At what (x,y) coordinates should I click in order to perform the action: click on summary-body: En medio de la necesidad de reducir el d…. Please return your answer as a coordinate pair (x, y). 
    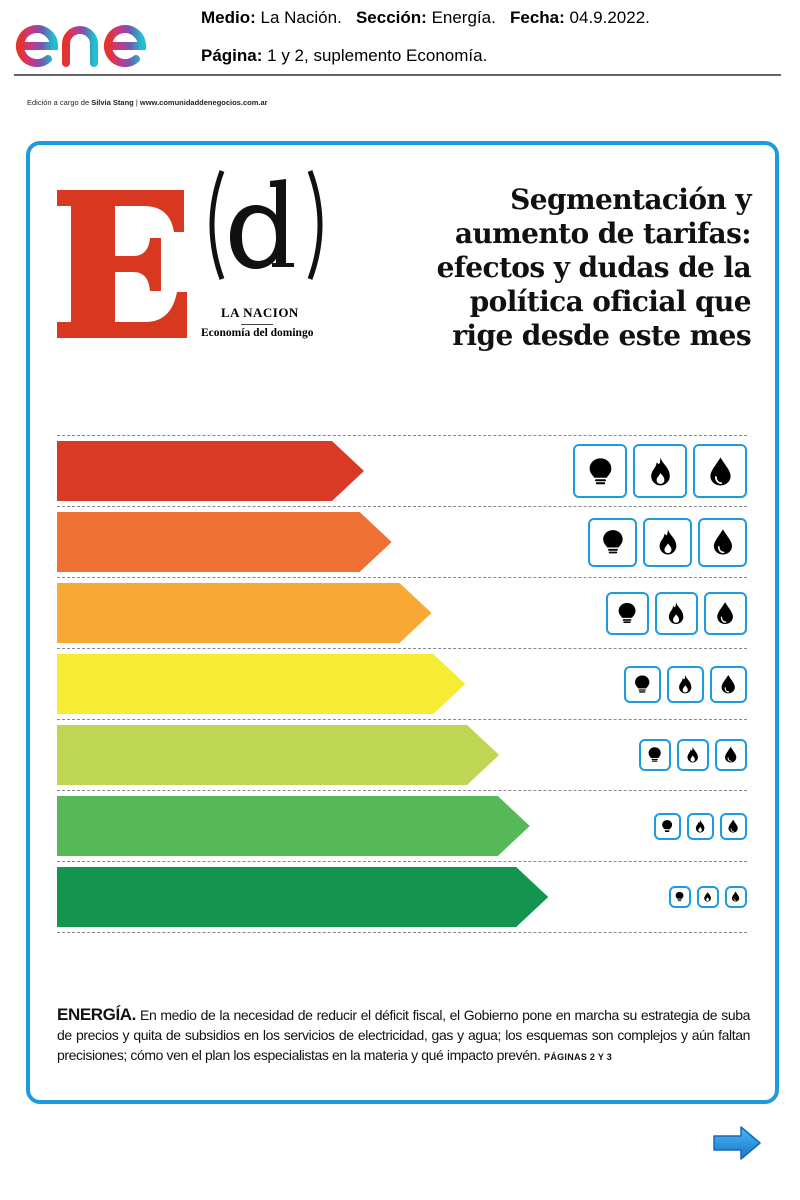
    Looking at the image, I should click on (403, 1035).